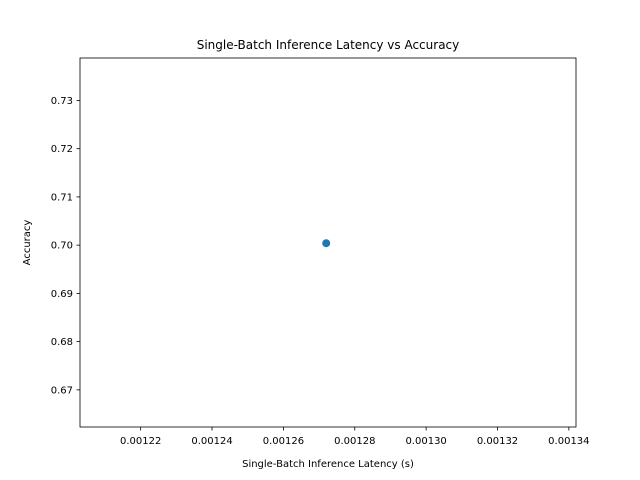 This screenshot has width=640, height=480. I want to click on y-axis-ticks: 0.67 0.68 0.69 0.70 0.71 0.72 0.73, so click(65, 246).